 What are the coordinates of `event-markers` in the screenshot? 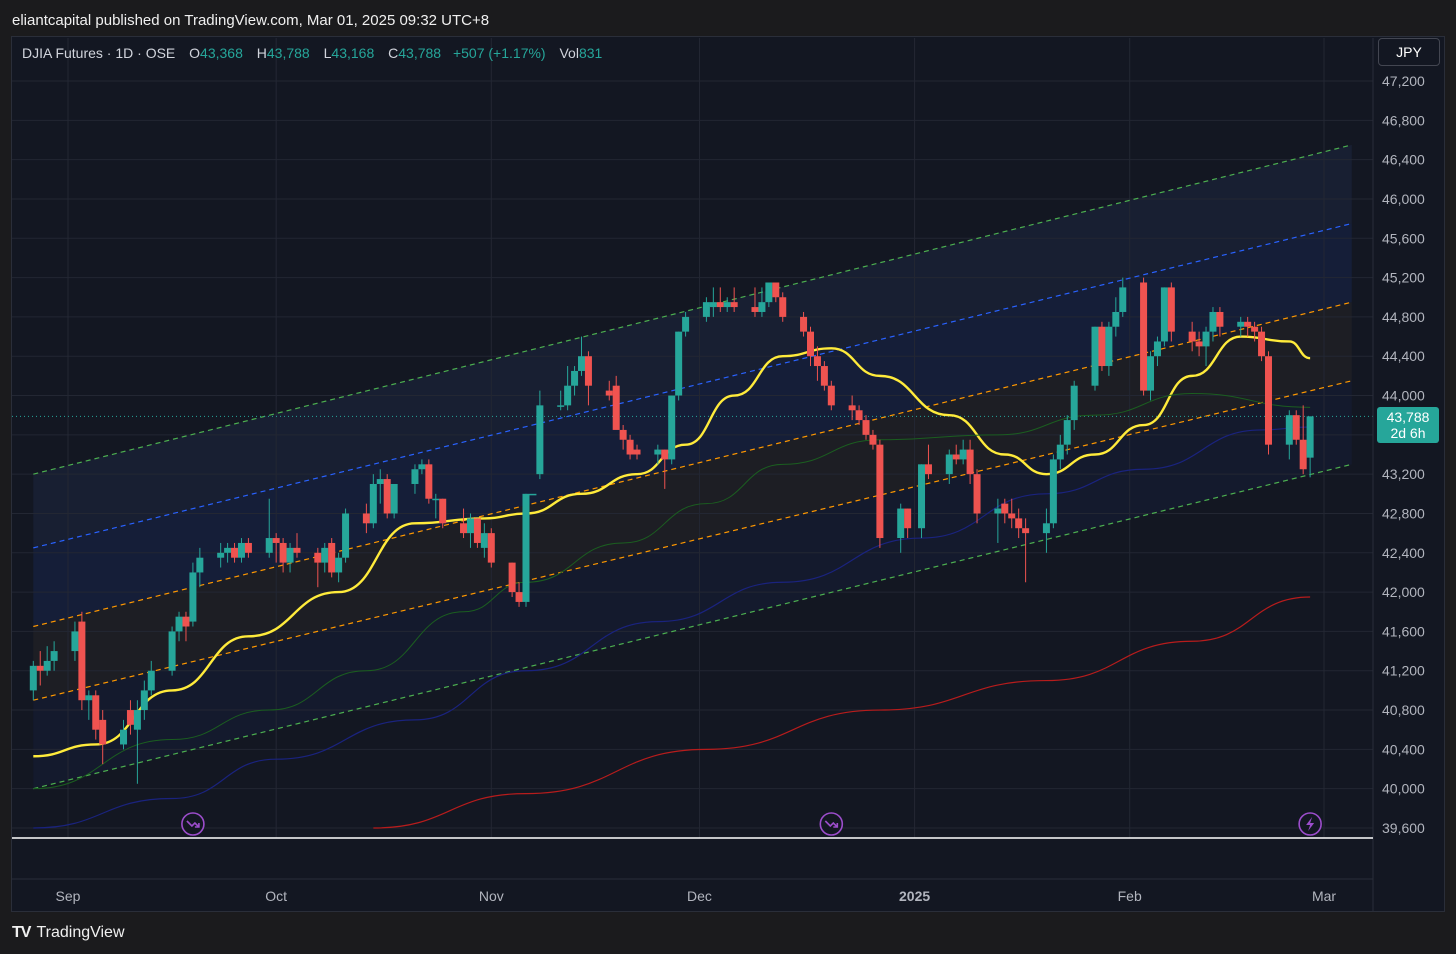 It's located at (751, 824).